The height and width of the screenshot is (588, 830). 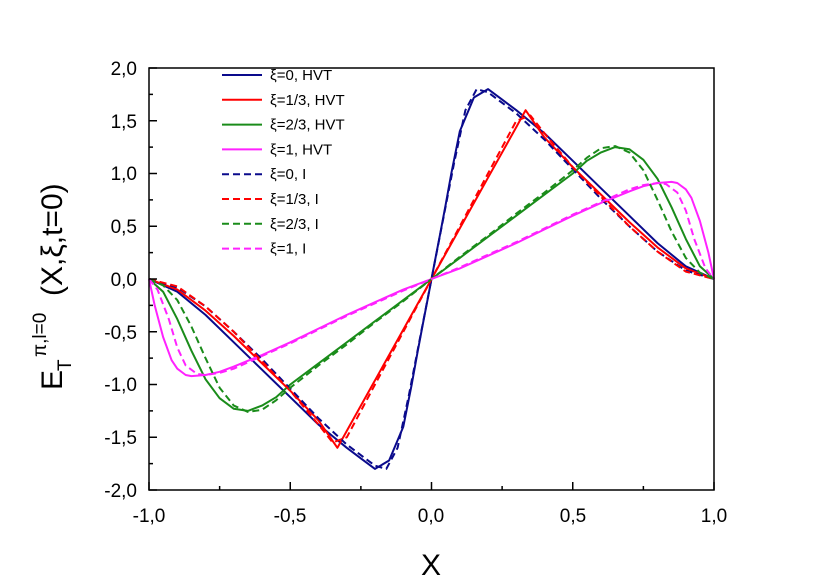 I want to click on y-axis-title-main: E, so click(x=52, y=380).